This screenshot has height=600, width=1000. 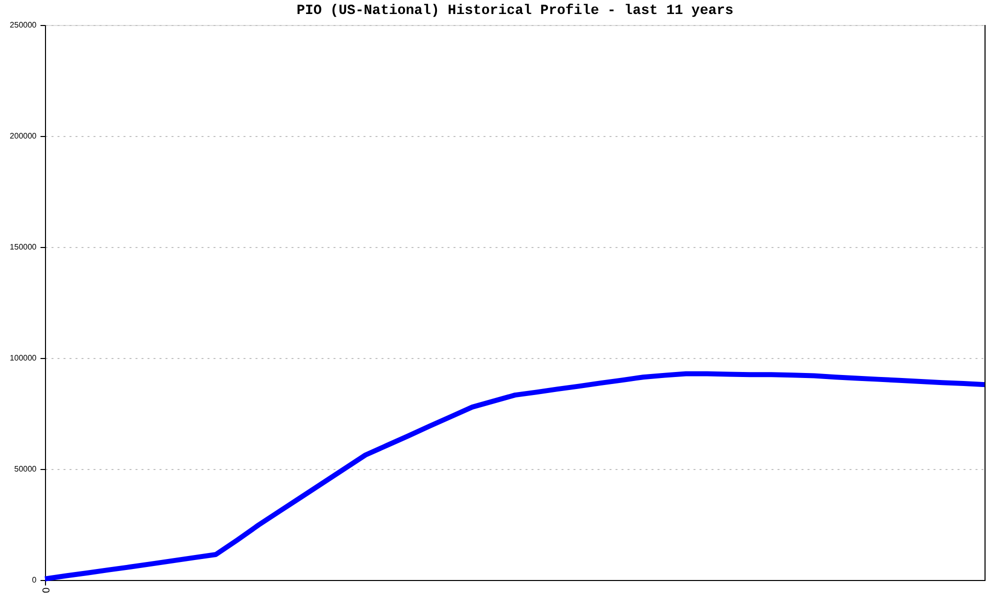 What do you see at coordinates (24, 247) in the screenshot?
I see `y-tick-label: 150000` at bounding box center [24, 247].